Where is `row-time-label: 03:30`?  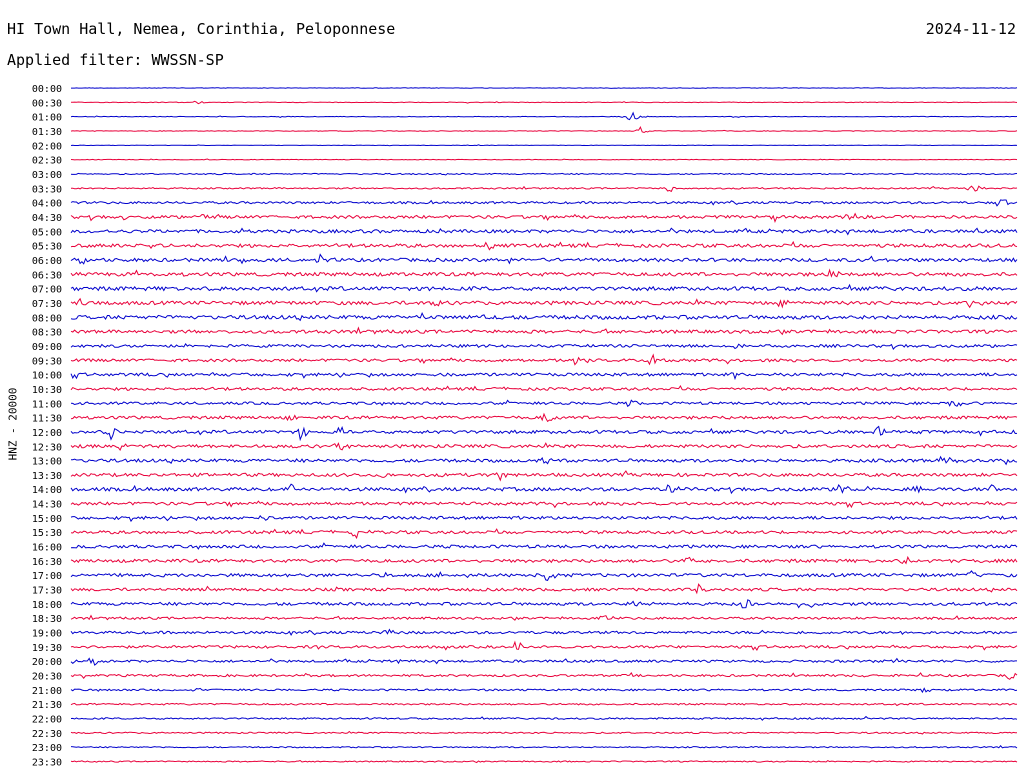 row-time-label: 03:30 is located at coordinates (47, 189).